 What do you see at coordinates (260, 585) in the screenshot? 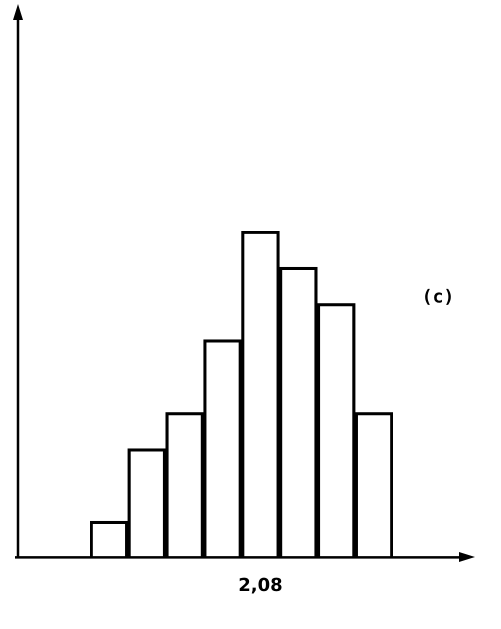
I see `x-tick-label: 2,08` at bounding box center [260, 585].